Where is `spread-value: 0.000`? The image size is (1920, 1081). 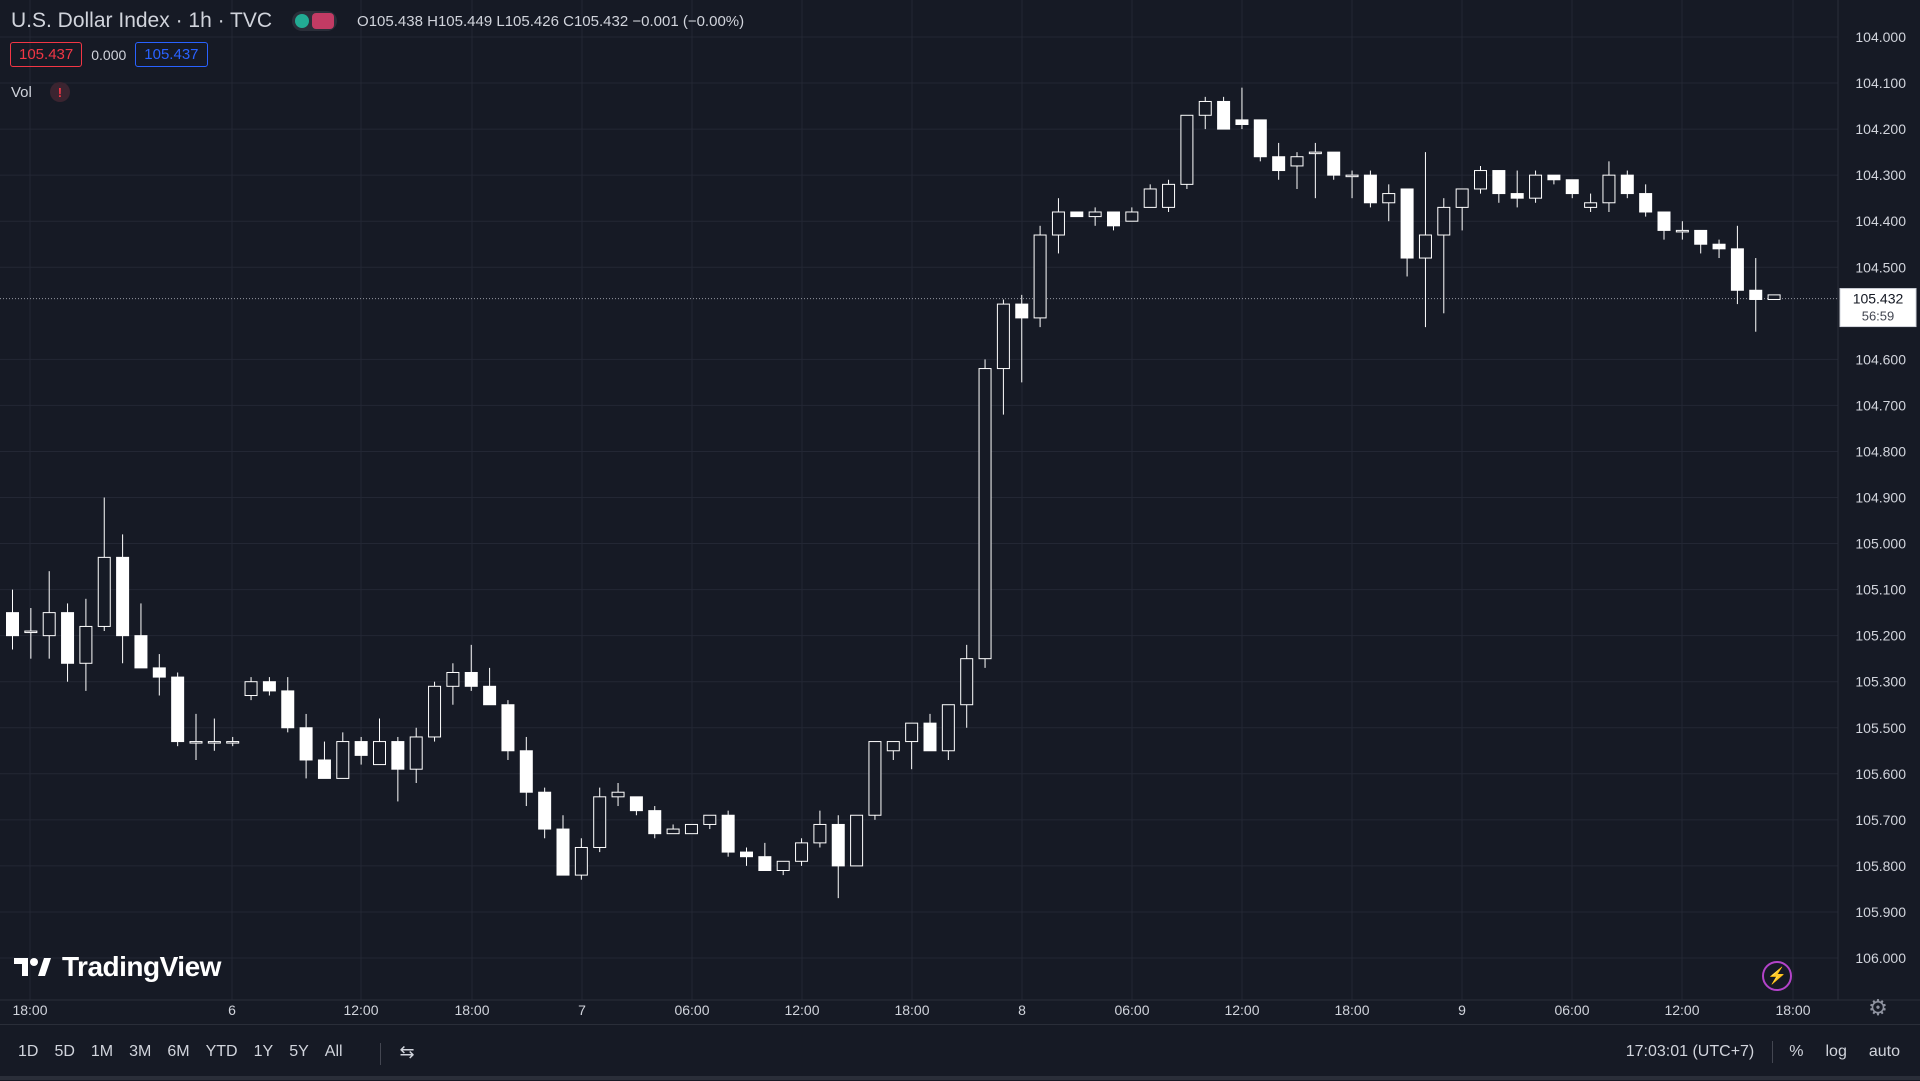
spread-value: 0.000 is located at coordinates (109, 54).